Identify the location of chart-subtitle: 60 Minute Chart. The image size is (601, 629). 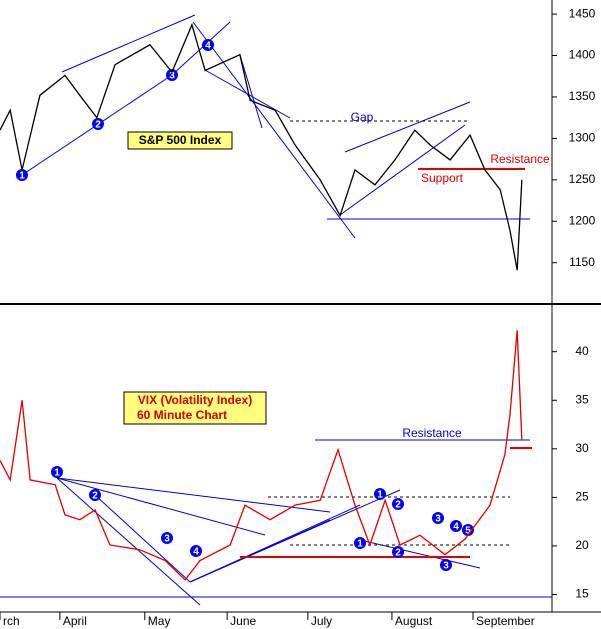
(182, 415).